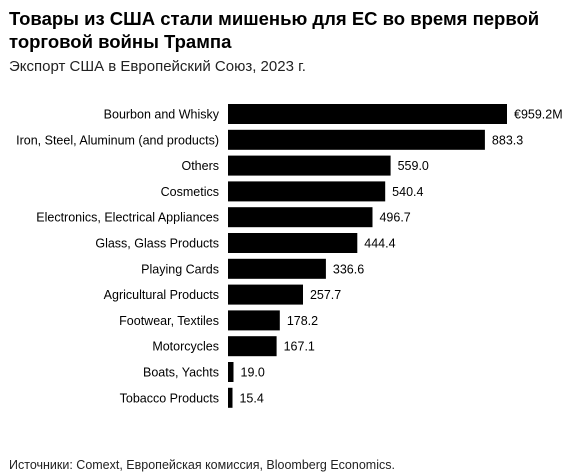  Describe the element at coordinates (127, 218) in the screenshot. I see `category-label: Electronics, Electrical Appliances` at that location.